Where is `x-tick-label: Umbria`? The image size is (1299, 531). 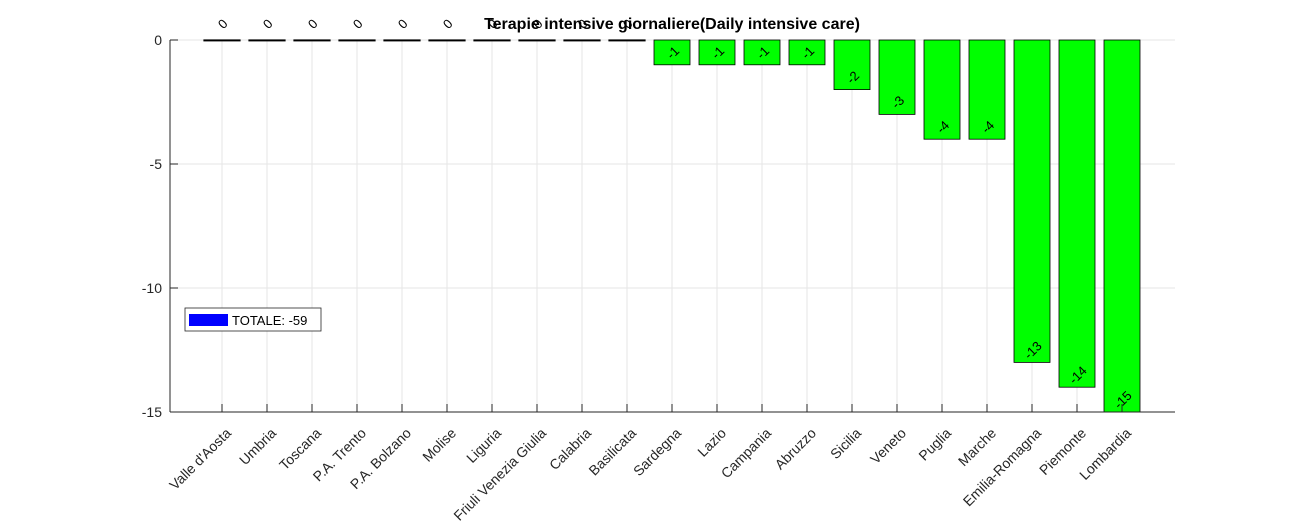 x-tick-label: Umbria is located at coordinates (257, 446).